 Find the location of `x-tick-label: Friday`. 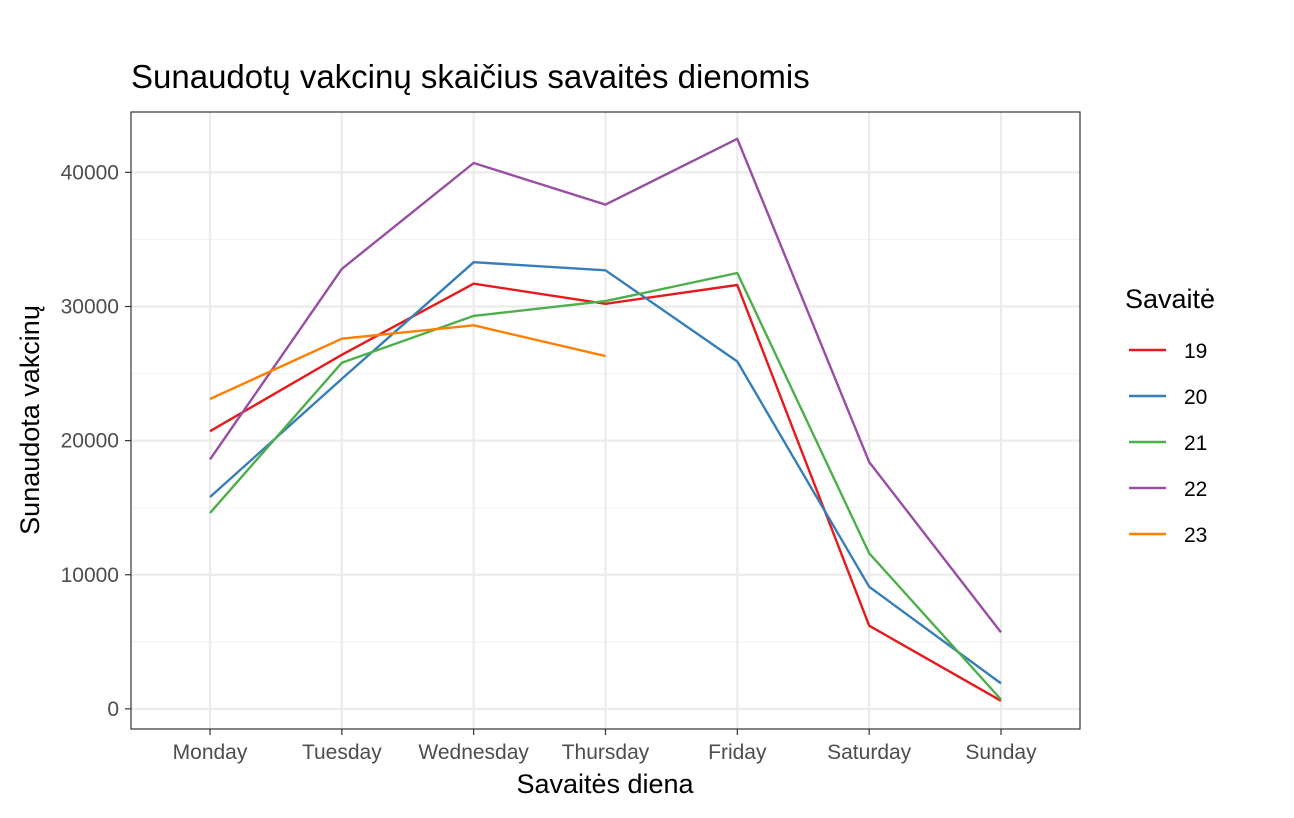

x-tick-label: Friday is located at coordinates (737, 752).